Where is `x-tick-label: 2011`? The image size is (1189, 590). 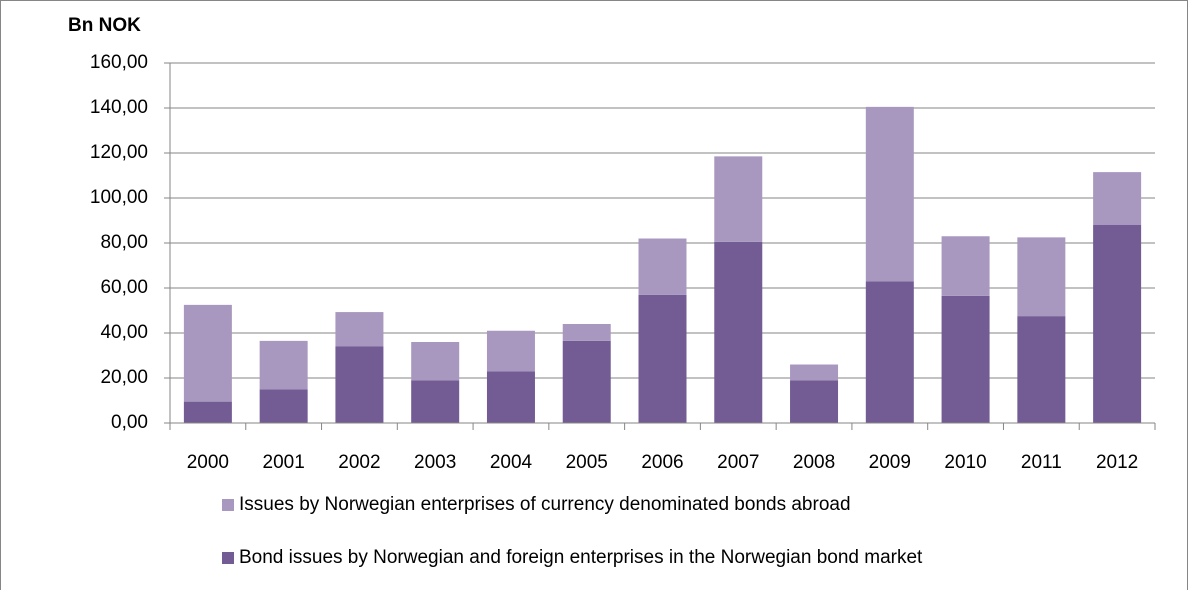 x-tick-label: 2011 is located at coordinates (1041, 462).